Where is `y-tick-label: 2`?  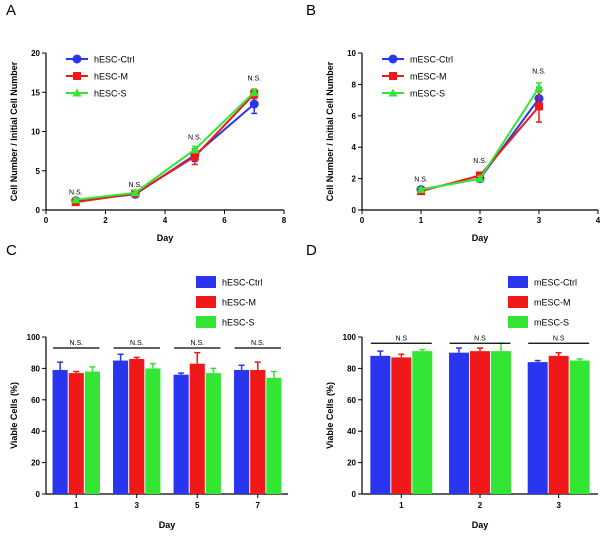
y-tick-label: 2 is located at coordinates (354, 179).